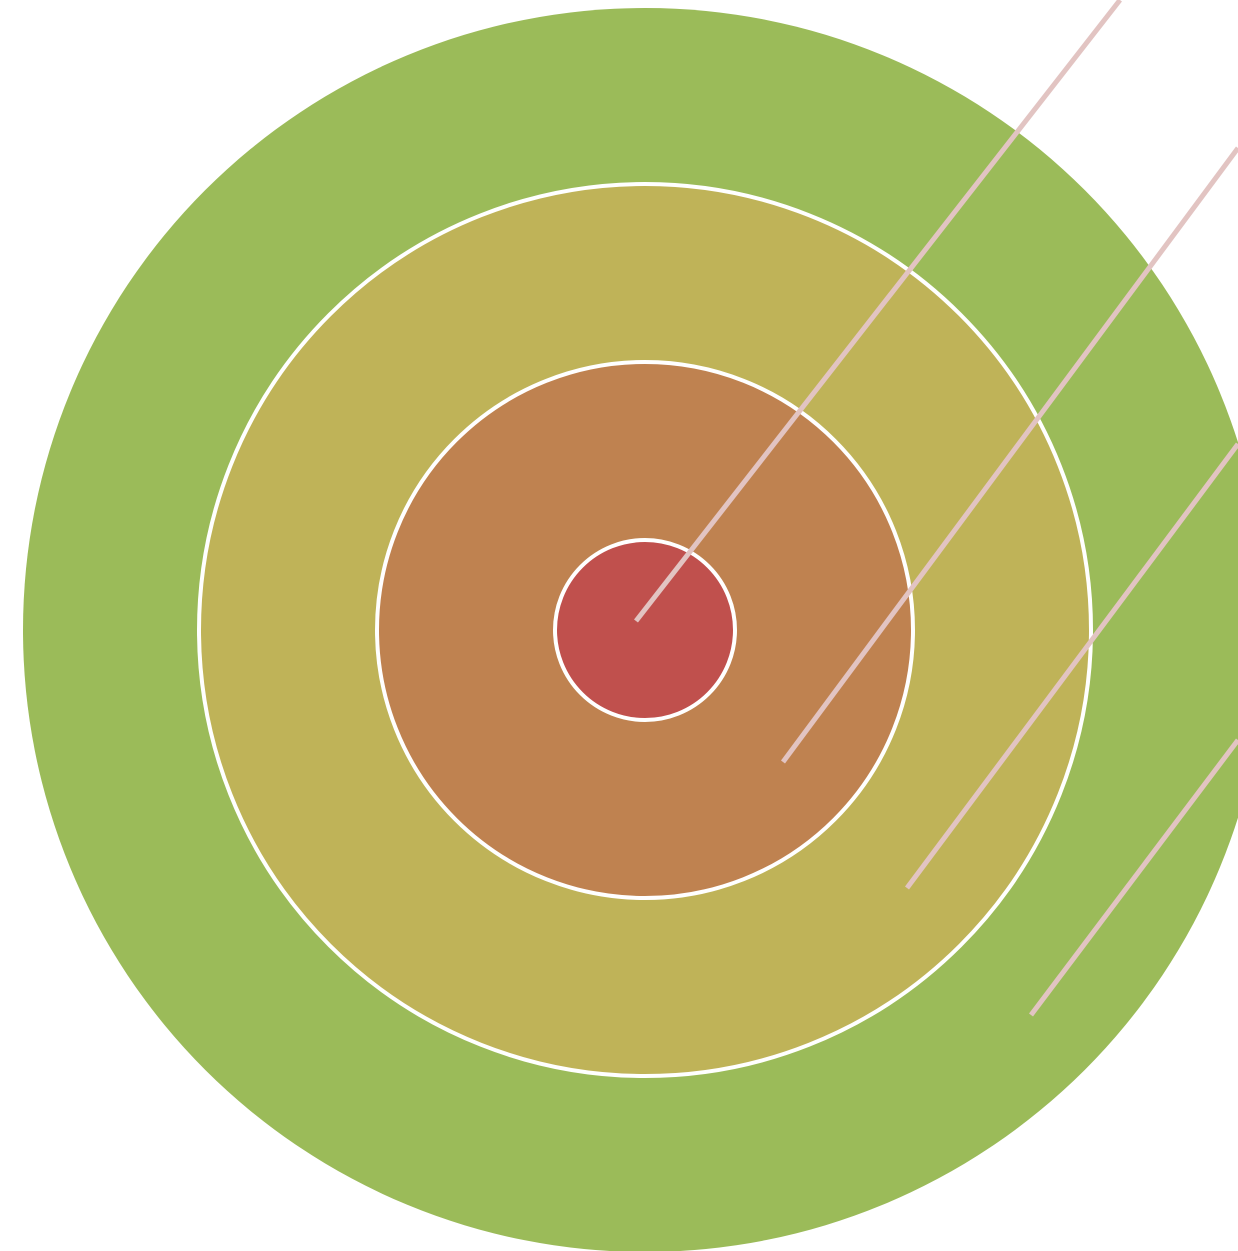  Describe the element at coordinates (645, 630) in the screenshot. I see `center-ring` at that location.